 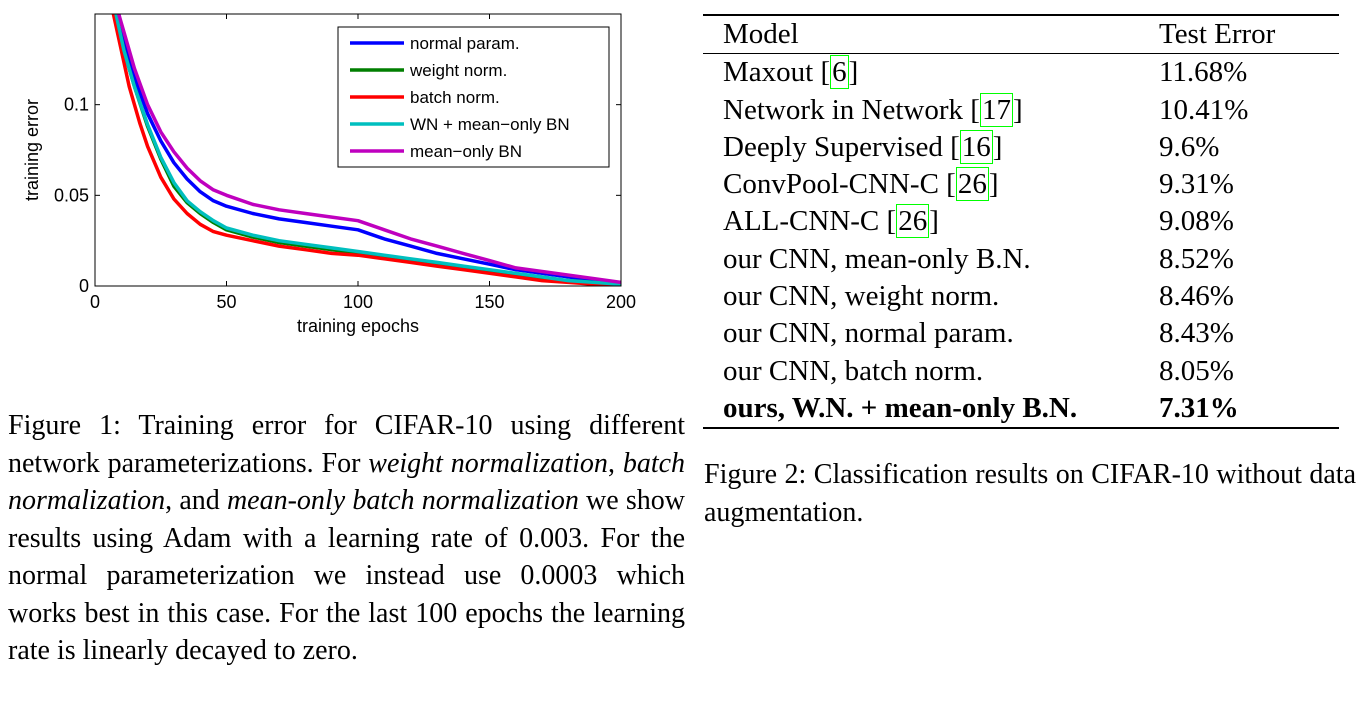 I want to click on figure-2-label: Figure 2:, so click(x=755, y=474).